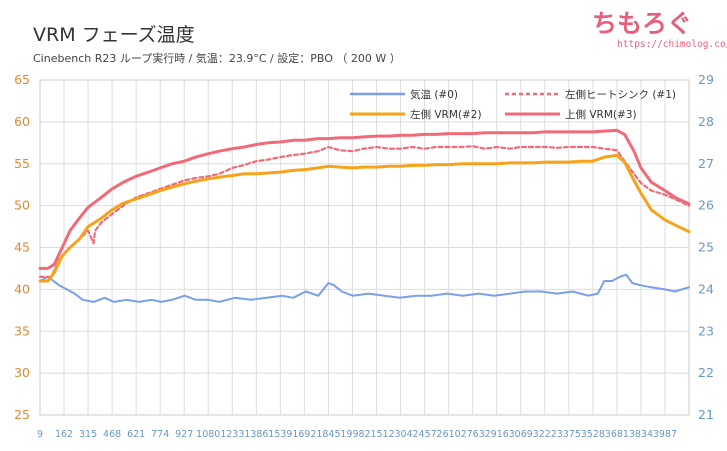 The width and height of the screenshot is (727, 451). Describe the element at coordinates (376, 434) in the screenshot. I see `x-tick-label: 2151` at that location.